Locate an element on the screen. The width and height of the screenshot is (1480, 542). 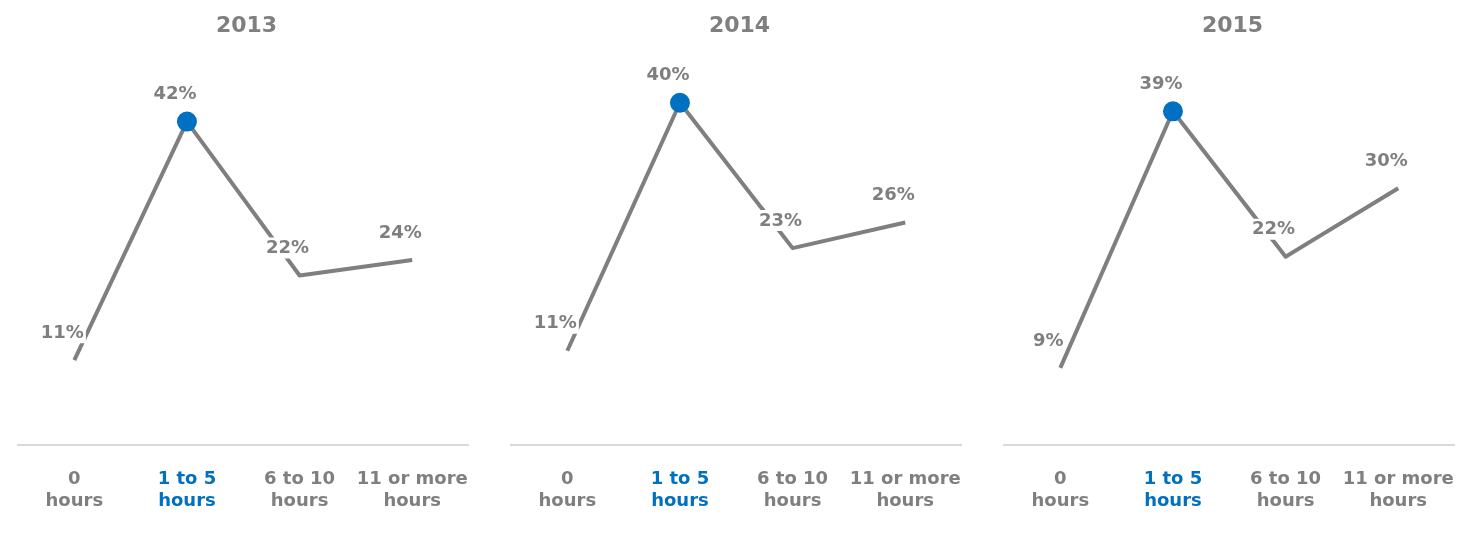
data-label: 30% is located at coordinates (1386, 159).